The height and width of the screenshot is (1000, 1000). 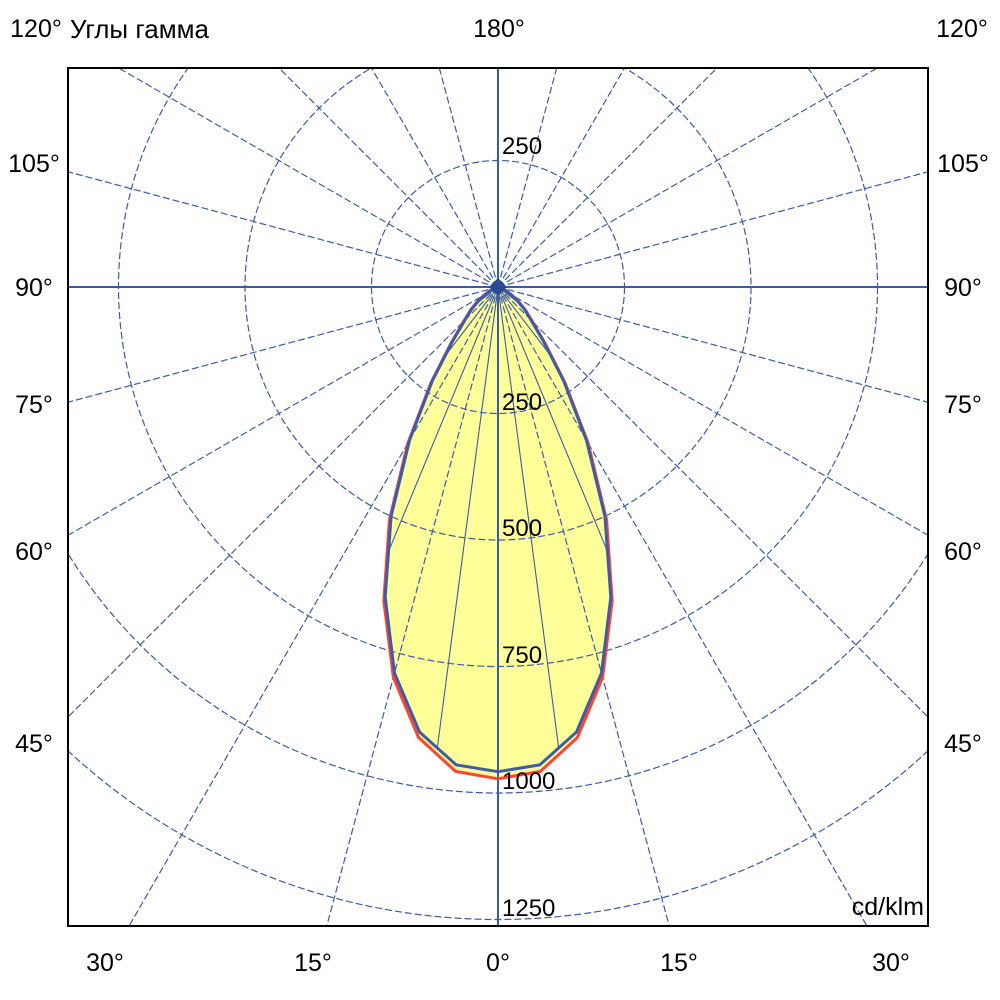 I want to click on angle-label-bottom-1-15°: 15°, so click(x=313, y=963).